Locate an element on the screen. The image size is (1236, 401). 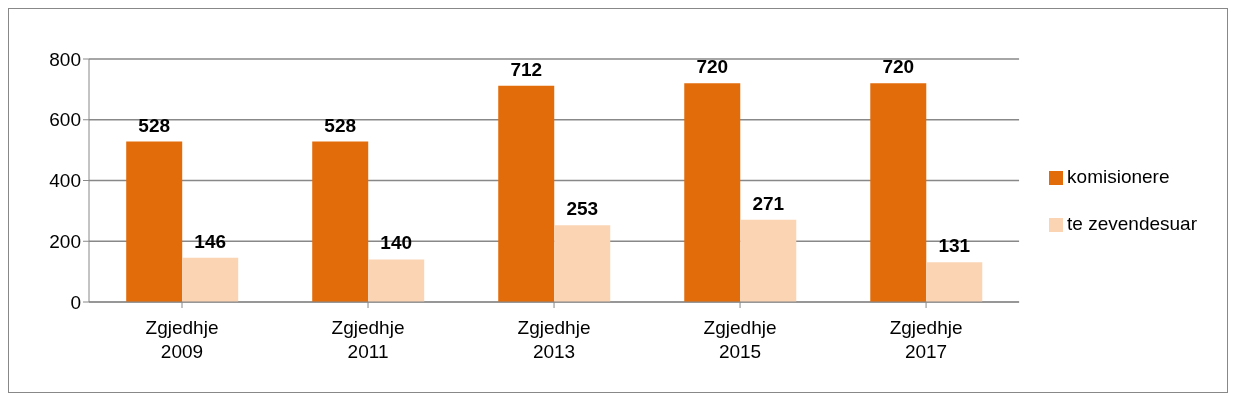
x-tick-label: Zgjedhje 2015 is located at coordinates (740, 339).